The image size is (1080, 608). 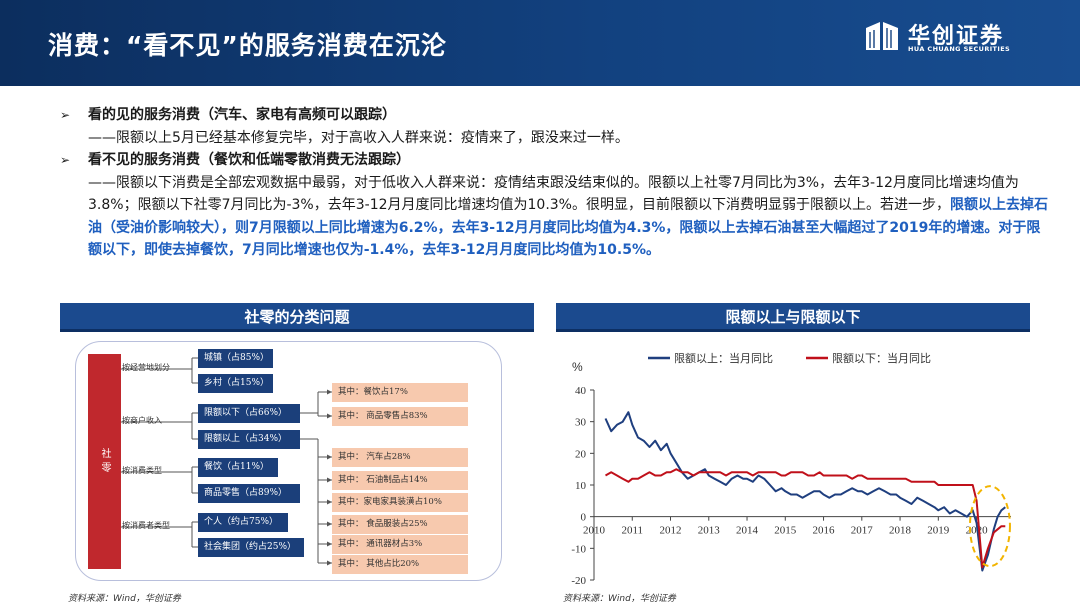 What do you see at coordinates (400, 416) in the screenshot?
I see `diagram-sub-box: 其中： 商品零售占83%` at bounding box center [400, 416].